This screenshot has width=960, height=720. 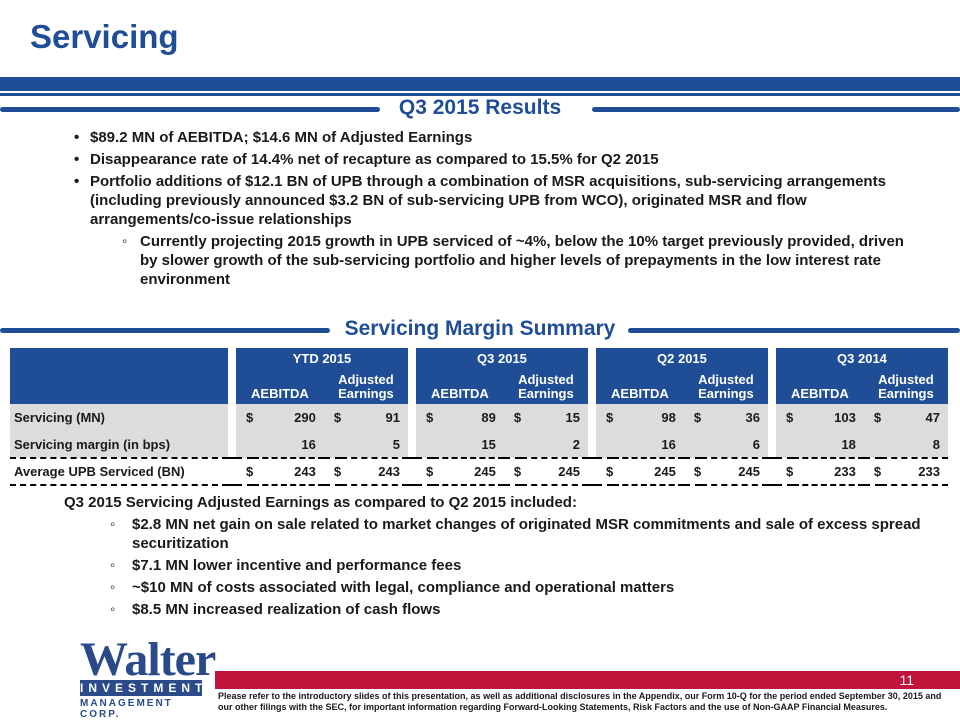 I want to click on margin-header-line-left, so click(x=165, y=330).